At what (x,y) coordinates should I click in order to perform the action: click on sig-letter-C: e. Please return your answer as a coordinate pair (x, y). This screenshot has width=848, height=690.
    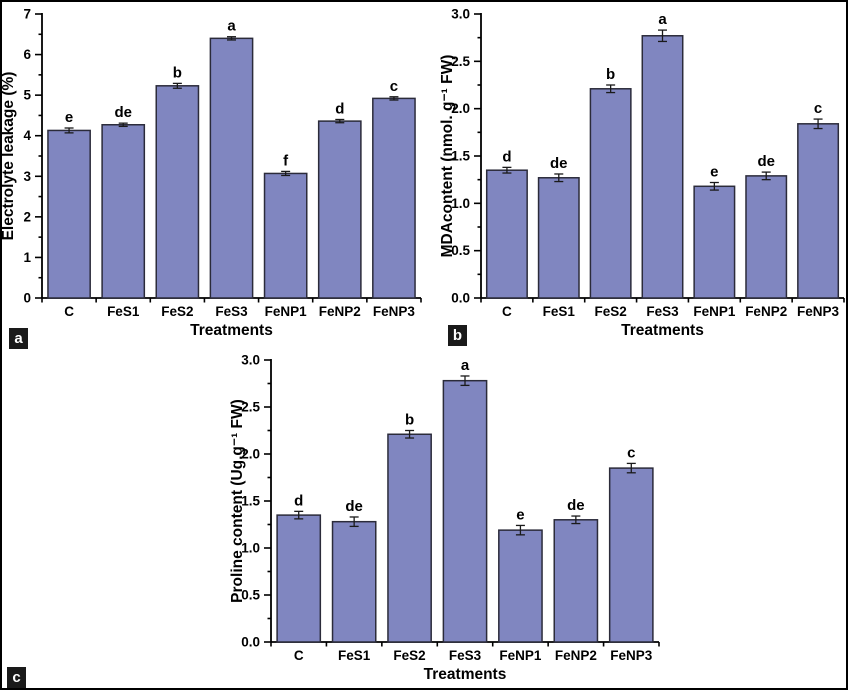
    Looking at the image, I should click on (69, 117).